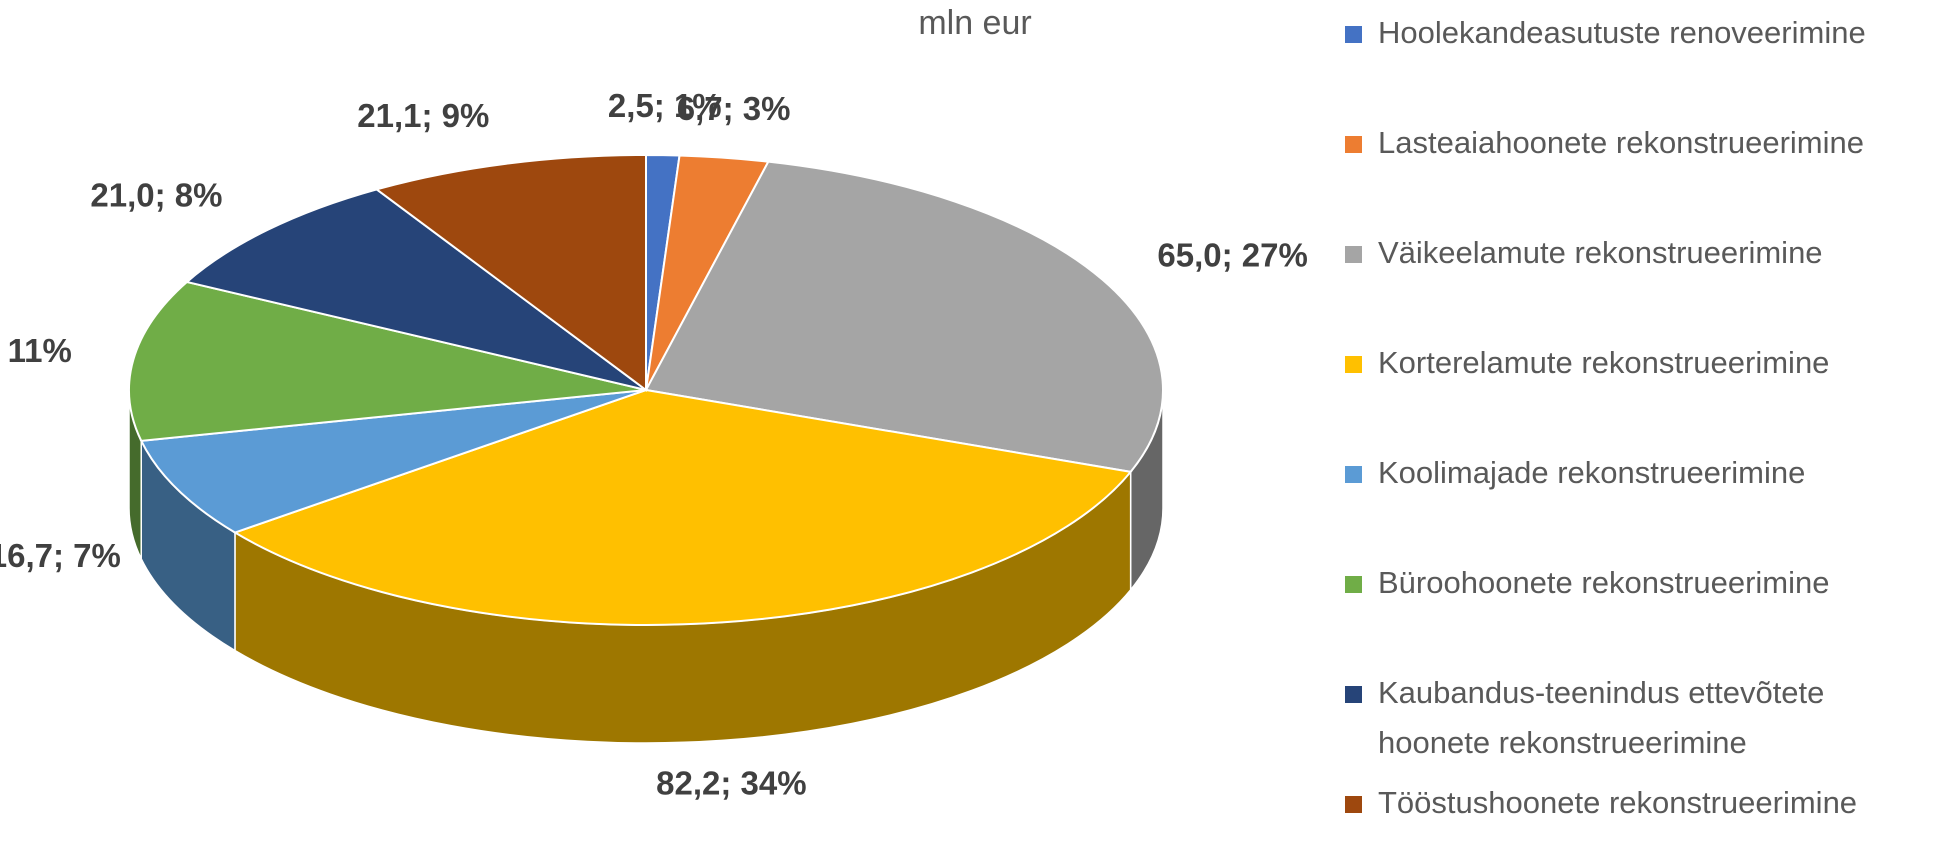 The image size is (1940, 865). I want to click on legend-item: Hoolekandeasutuste renoveerimine, so click(1640, 63).